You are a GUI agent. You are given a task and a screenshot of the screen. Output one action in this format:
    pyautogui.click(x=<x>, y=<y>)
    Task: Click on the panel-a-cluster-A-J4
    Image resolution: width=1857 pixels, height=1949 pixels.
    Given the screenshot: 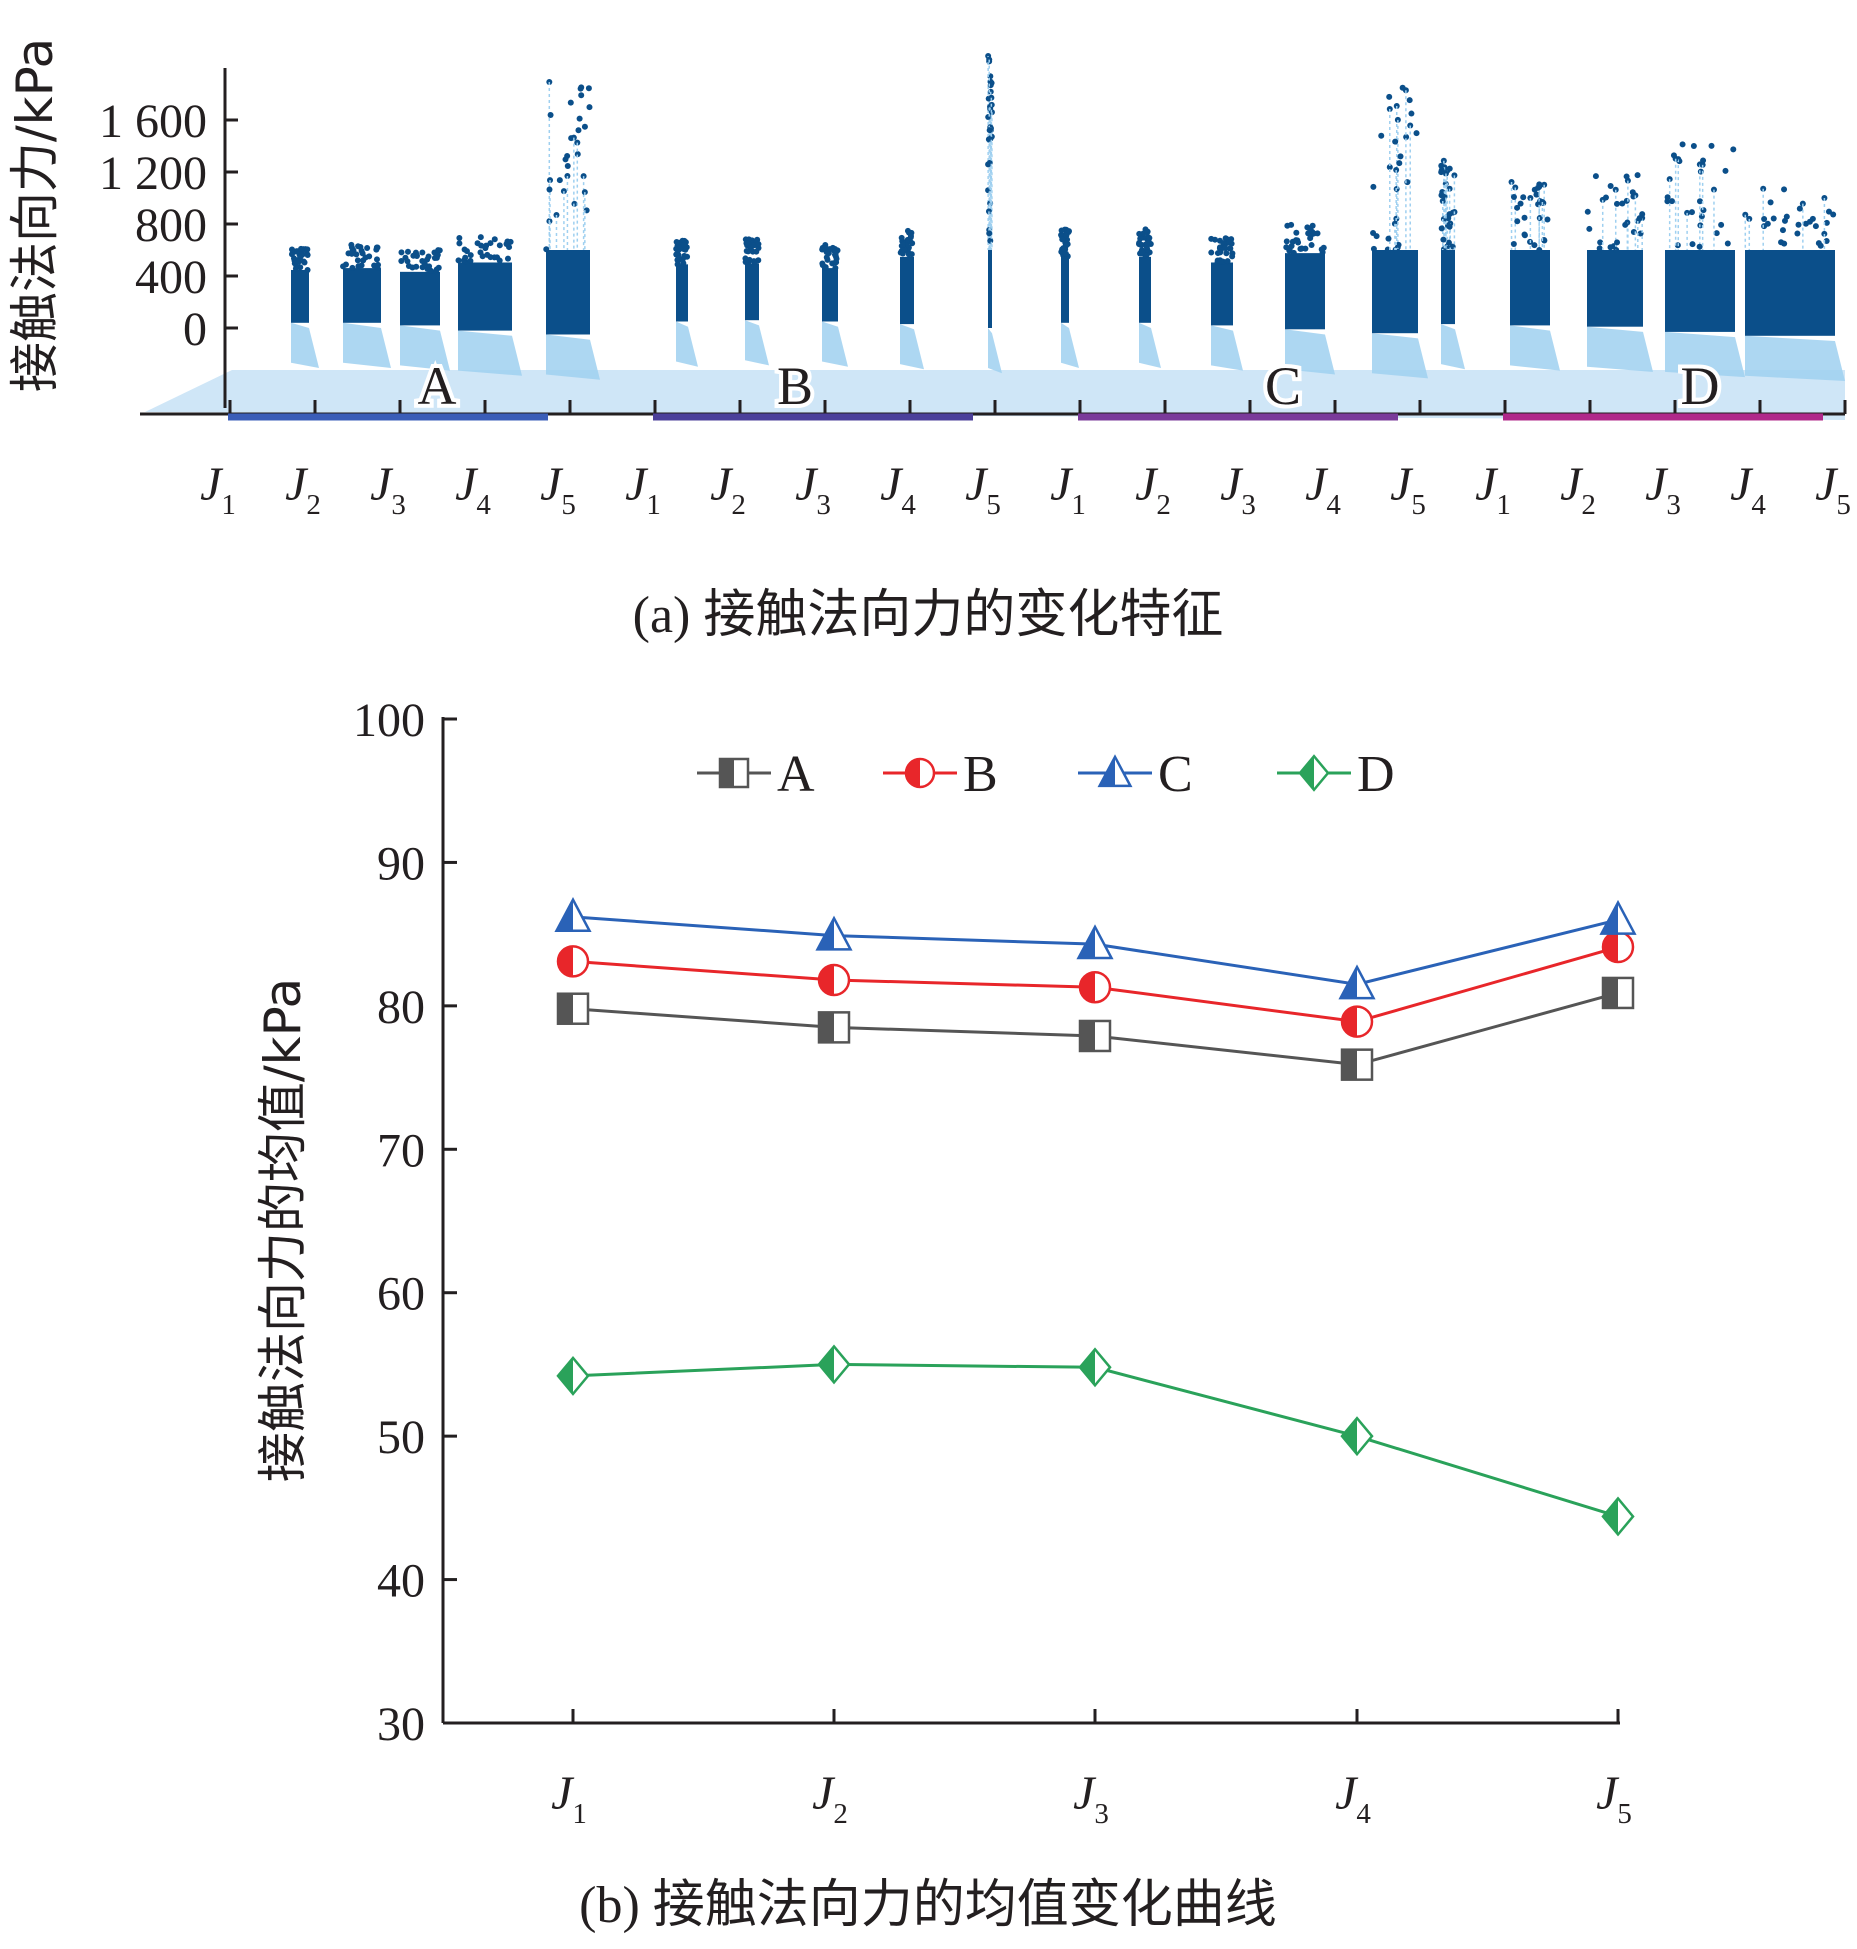 What is the action you would take?
    pyautogui.click(x=488, y=305)
    